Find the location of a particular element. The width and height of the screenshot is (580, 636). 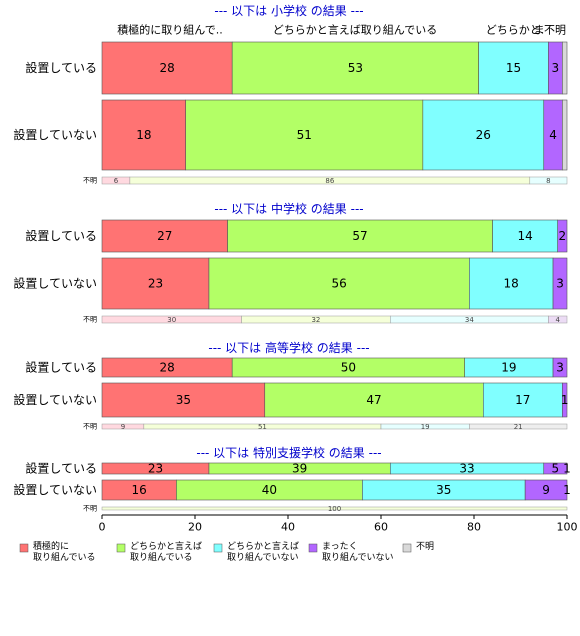

value-label: 4 is located at coordinates (553, 135).